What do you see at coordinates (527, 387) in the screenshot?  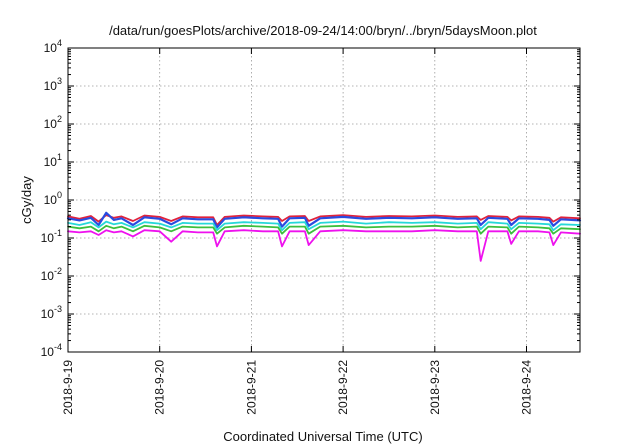 I see `x-tick-label: 2018-9-24` at bounding box center [527, 387].